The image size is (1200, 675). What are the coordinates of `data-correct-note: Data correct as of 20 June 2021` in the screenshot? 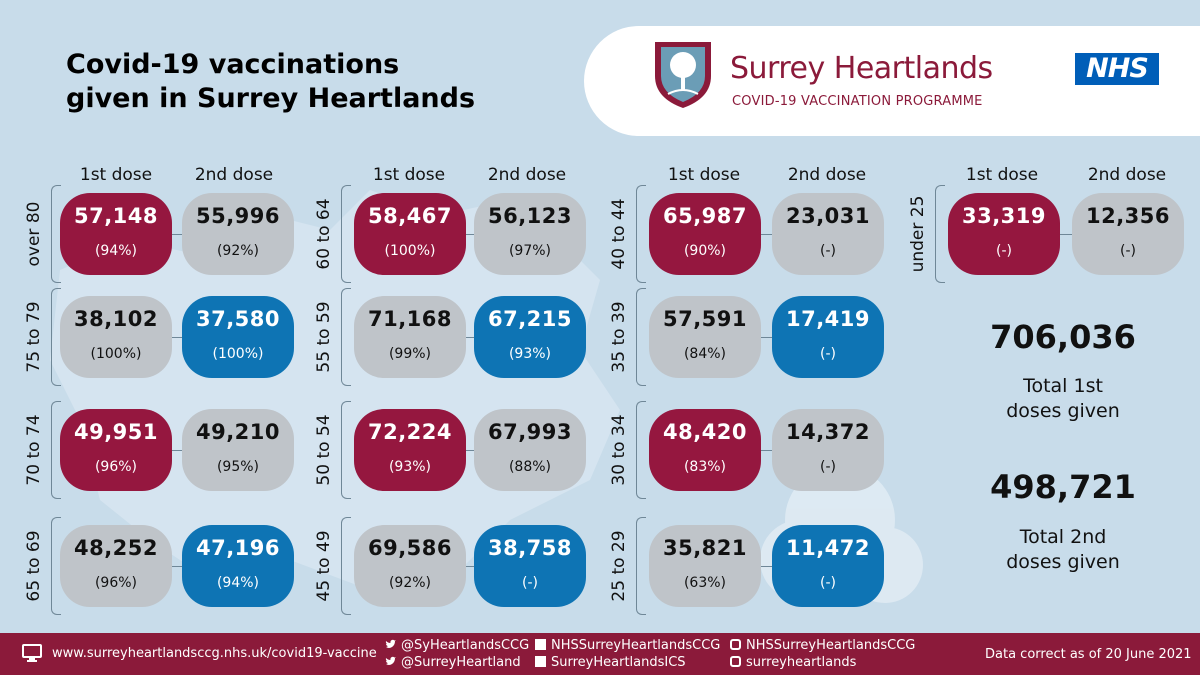 It's located at (1088, 654).